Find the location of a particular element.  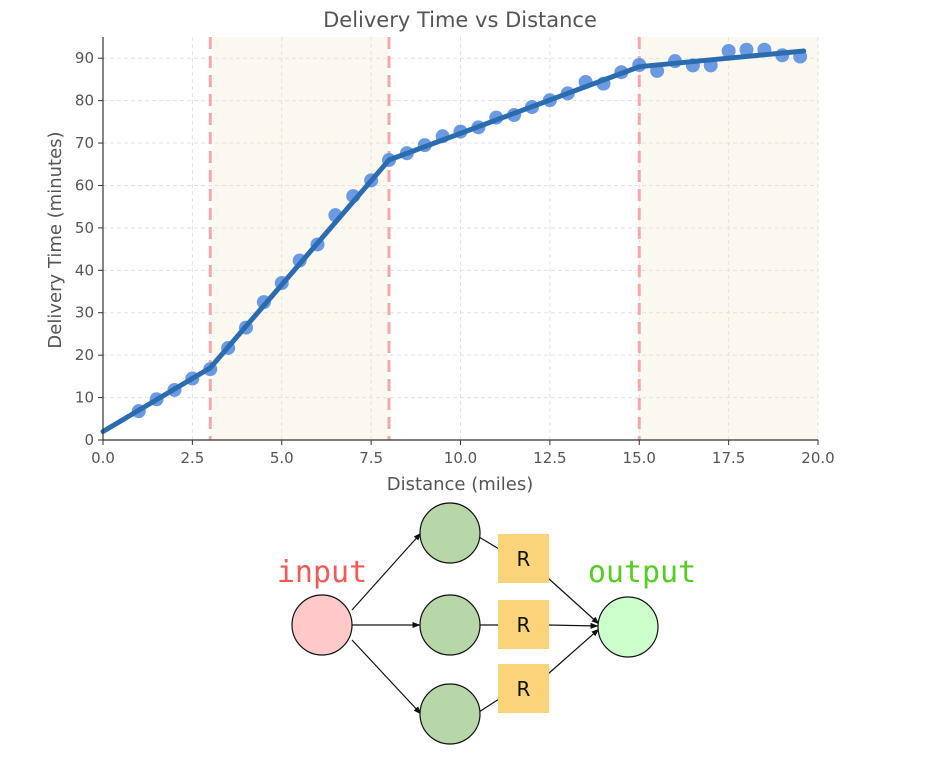

edge-hidden-r-top is located at coordinates (489, 543).